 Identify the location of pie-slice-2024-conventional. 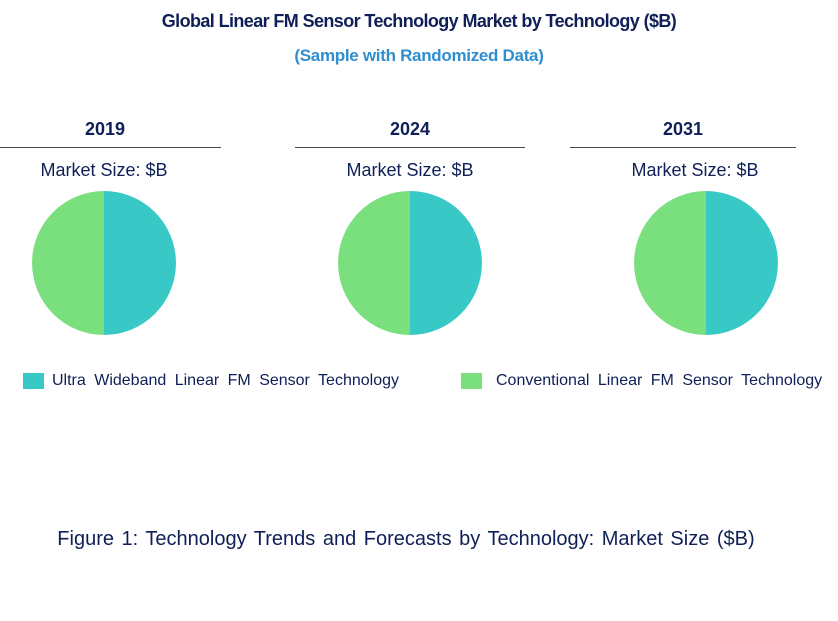
(374, 263).